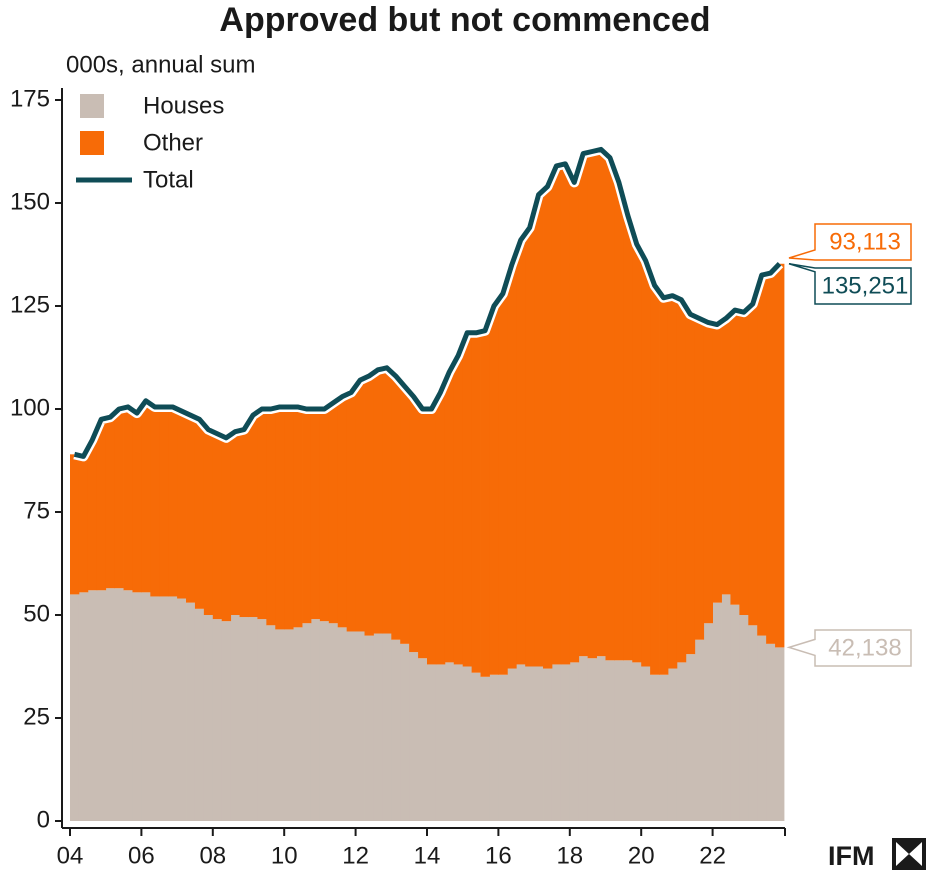 Image resolution: width=930 pixels, height=877 pixels. Describe the element at coordinates (877, 854) in the screenshot. I see `logo: IFM` at that location.